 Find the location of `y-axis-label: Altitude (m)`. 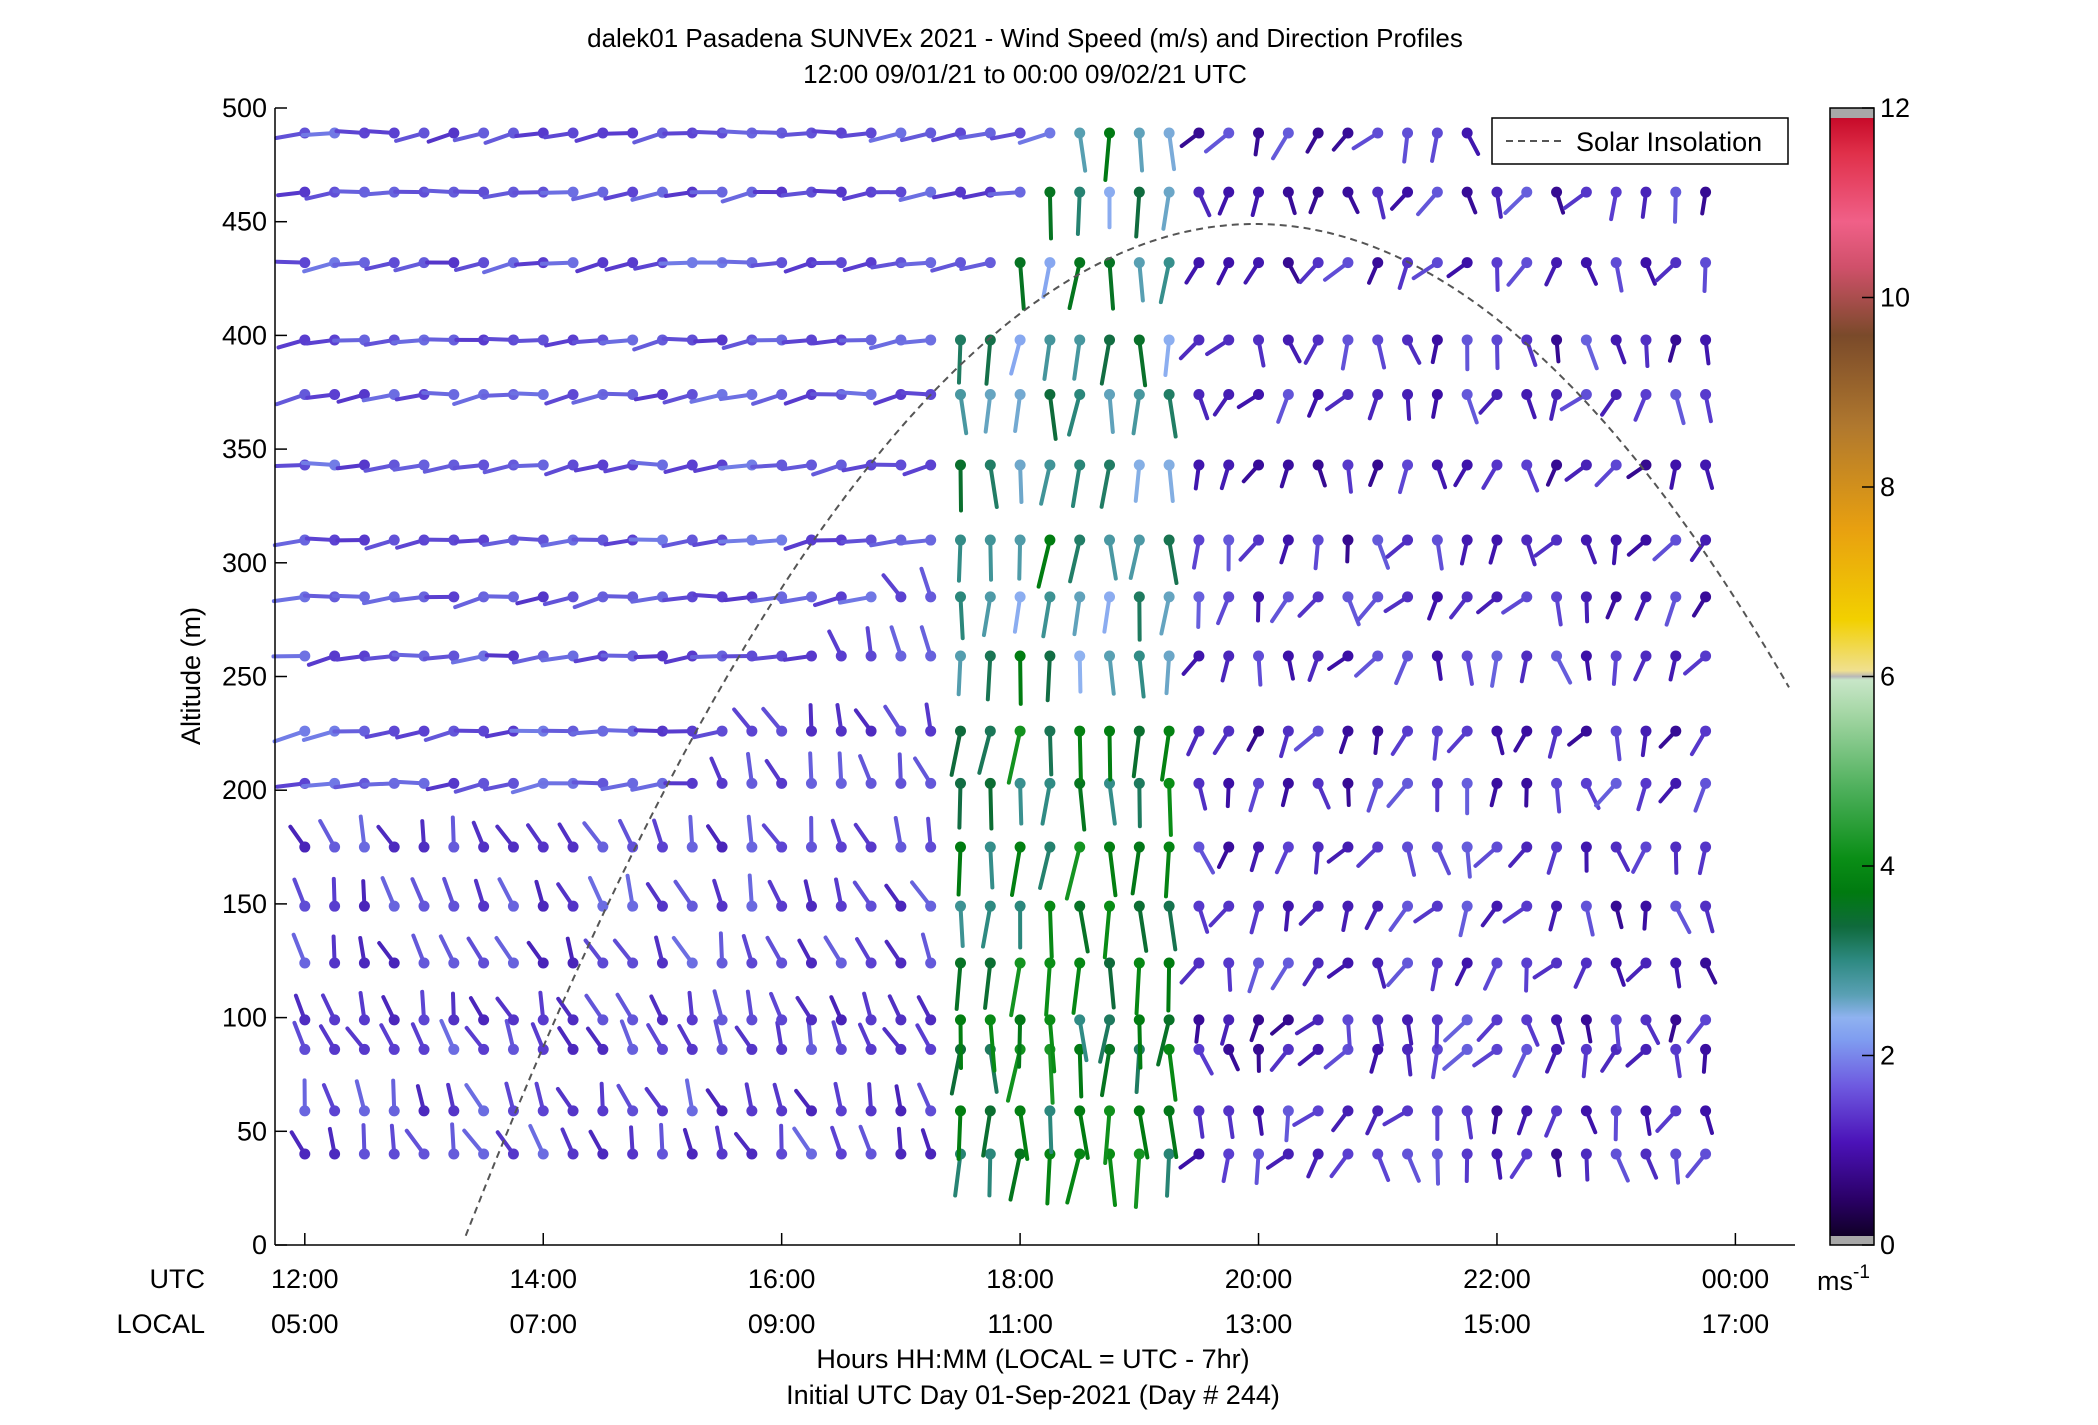

y-axis-label: Altitude (m) is located at coordinates (191, 676).